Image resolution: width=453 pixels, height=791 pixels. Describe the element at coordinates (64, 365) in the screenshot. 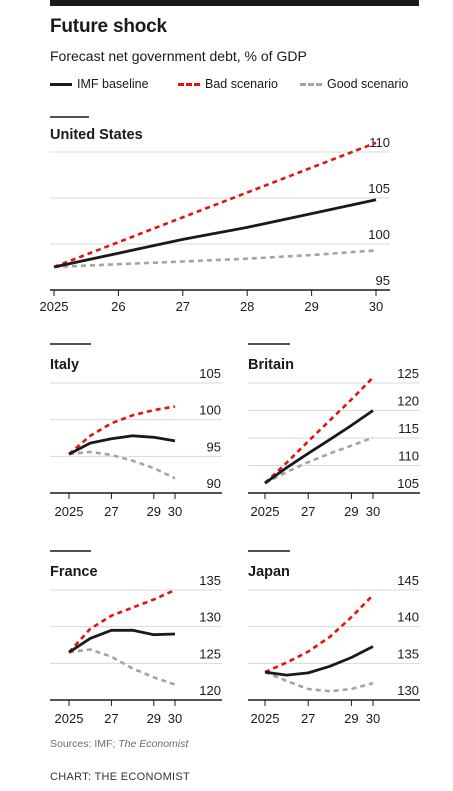

I see `panel-title-italy: Italy` at that location.